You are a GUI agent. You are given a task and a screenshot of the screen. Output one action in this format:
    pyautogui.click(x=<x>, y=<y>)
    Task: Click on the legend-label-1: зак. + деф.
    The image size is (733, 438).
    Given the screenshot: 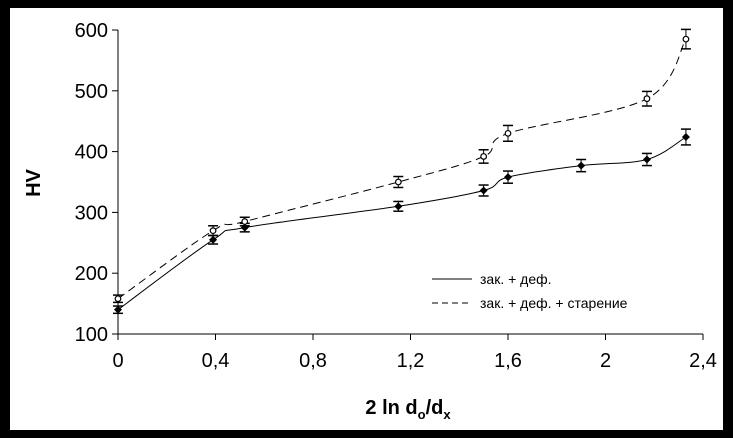 What is the action you would take?
    pyautogui.click(x=516, y=279)
    